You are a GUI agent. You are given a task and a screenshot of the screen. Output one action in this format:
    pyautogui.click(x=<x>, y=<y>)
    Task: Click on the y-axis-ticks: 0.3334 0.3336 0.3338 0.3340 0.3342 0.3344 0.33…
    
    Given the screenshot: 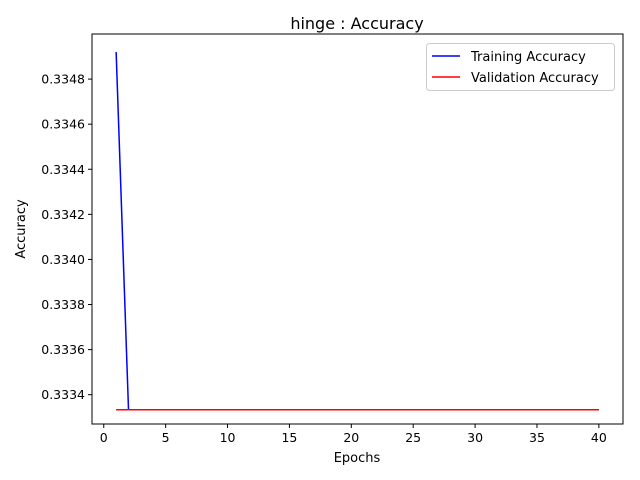 What is the action you would take?
    pyautogui.click(x=66, y=237)
    